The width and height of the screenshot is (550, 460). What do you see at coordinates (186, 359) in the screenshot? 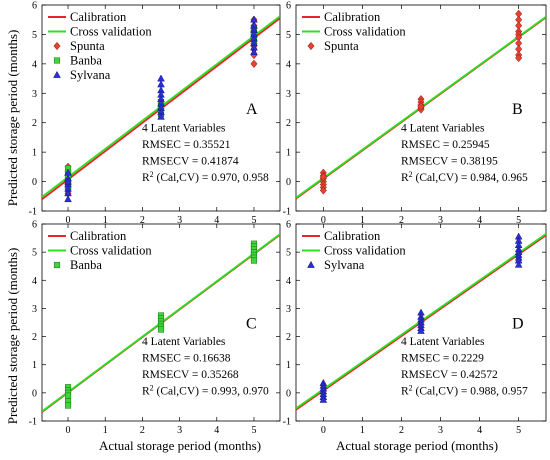
I see `rmsec-label: RMSEC = 0.16638` at bounding box center [186, 359].